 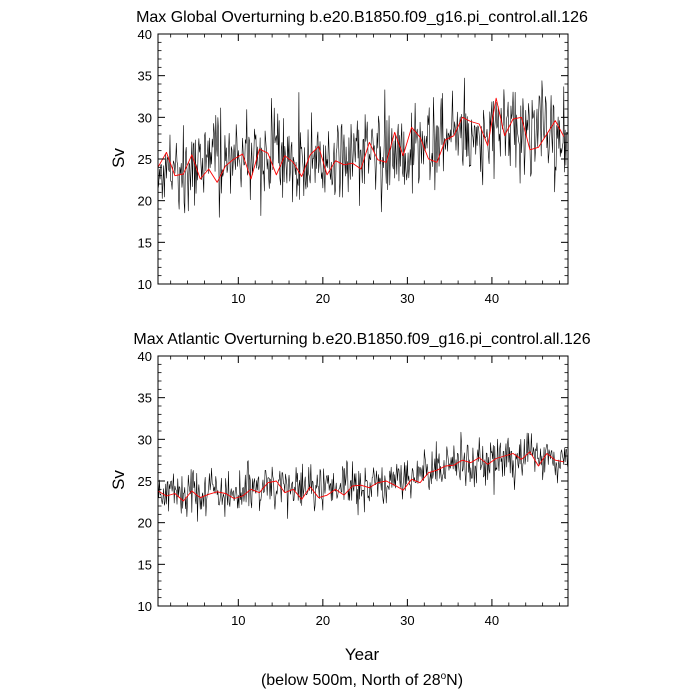 What do you see at coordinates (407, 620) in the screenshot?
I see `atlantic-x-tick-label: 30` at bounding box center [407, 620].